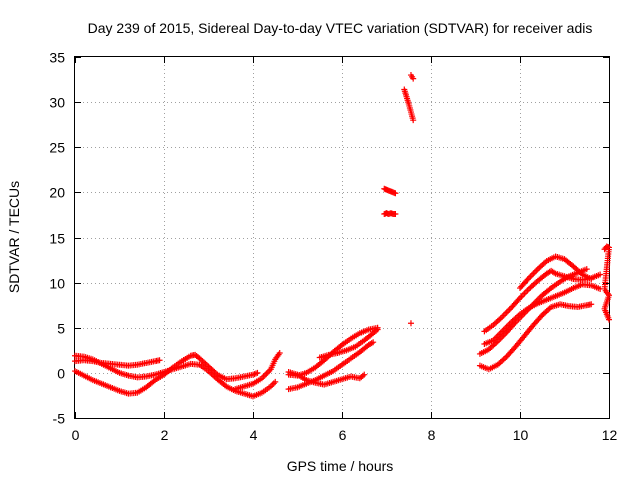 The image size is (640, 480). I want to click on y-tick-label: 30, so click(57, 103).